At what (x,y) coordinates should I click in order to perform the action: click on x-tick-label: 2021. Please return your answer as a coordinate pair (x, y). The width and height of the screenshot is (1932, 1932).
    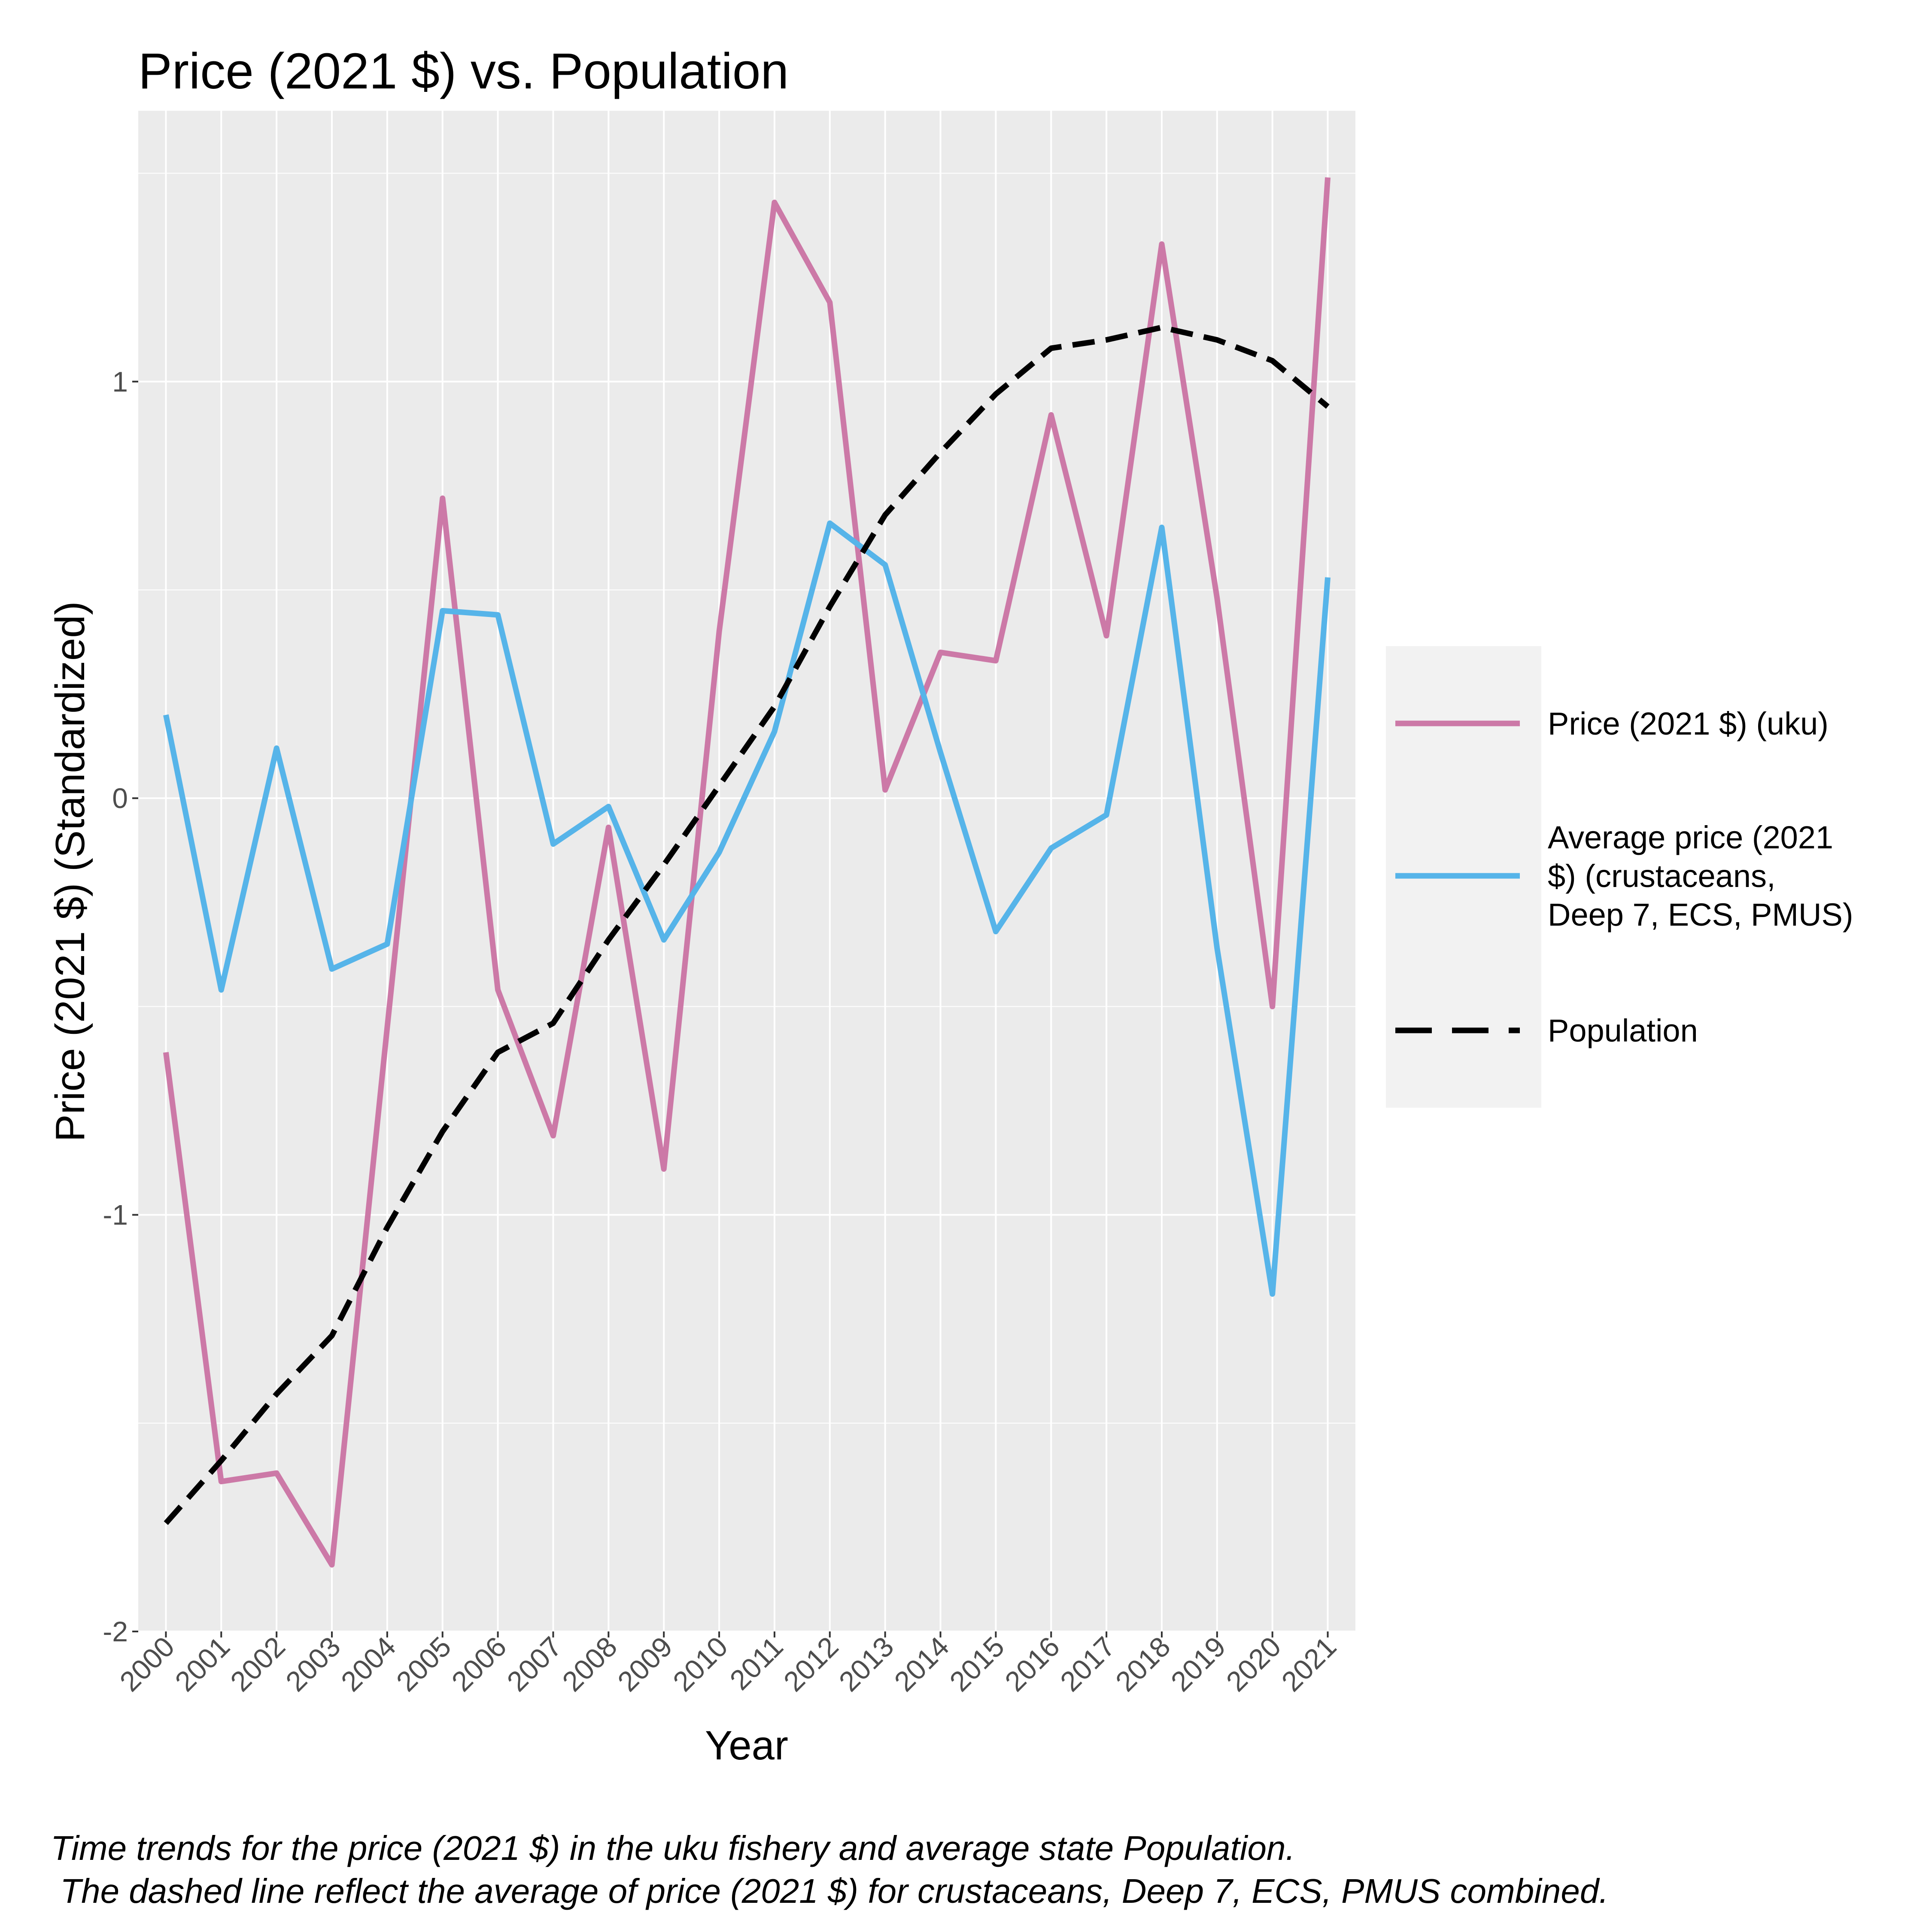
    Looking at the image, I should click on (1308, 1664).